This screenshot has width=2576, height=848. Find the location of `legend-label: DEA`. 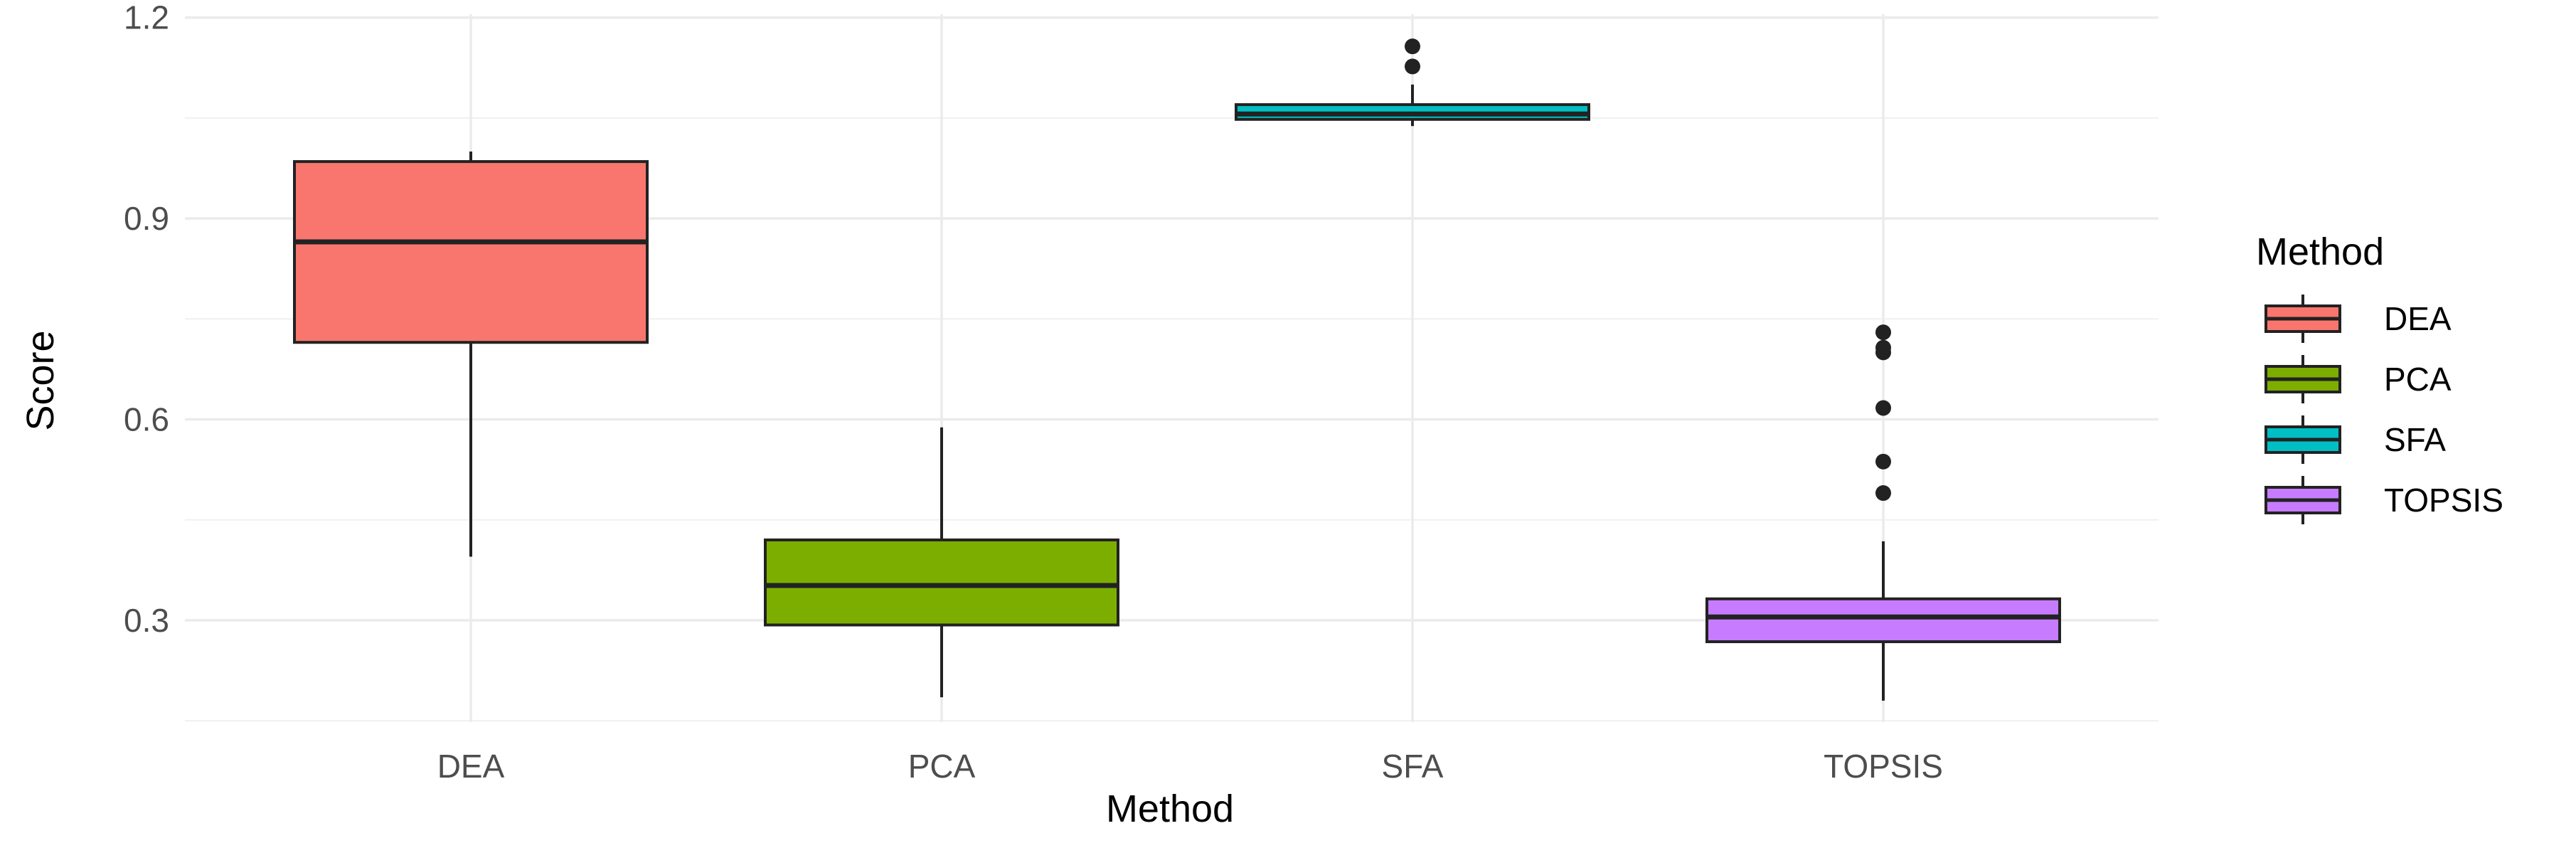

legend-label: DEA is located at coordinates (2418, 318).